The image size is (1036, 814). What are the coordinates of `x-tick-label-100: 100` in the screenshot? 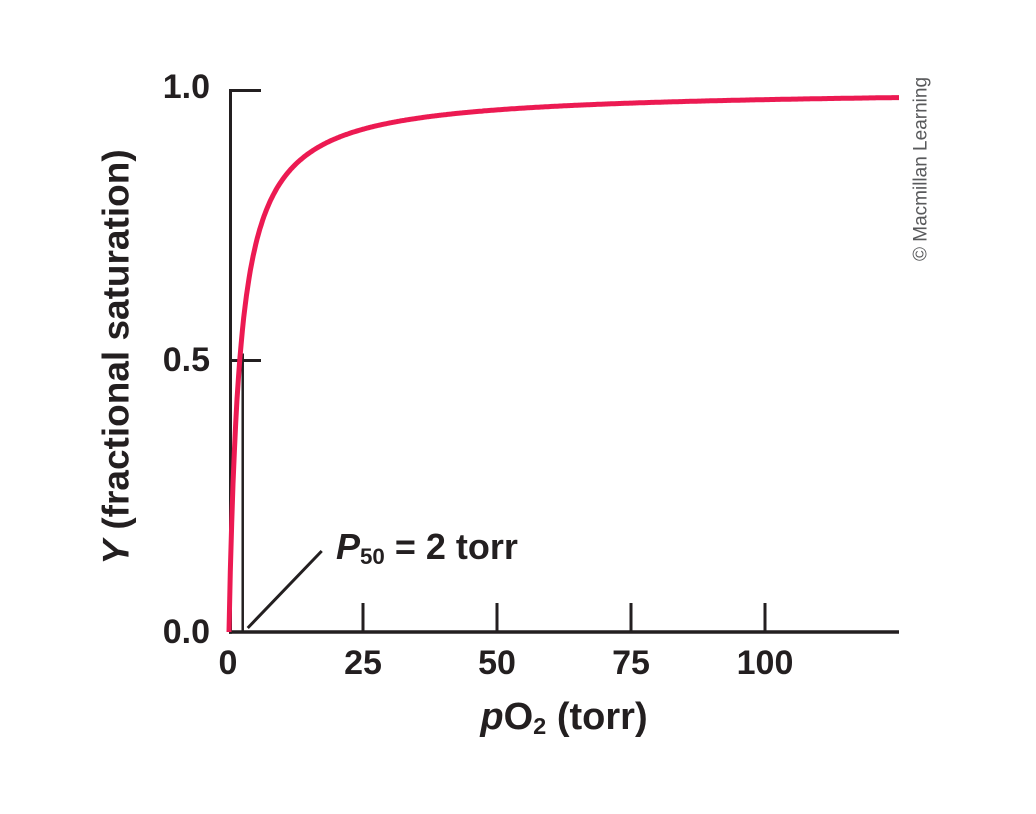 It's located at (765, 663).